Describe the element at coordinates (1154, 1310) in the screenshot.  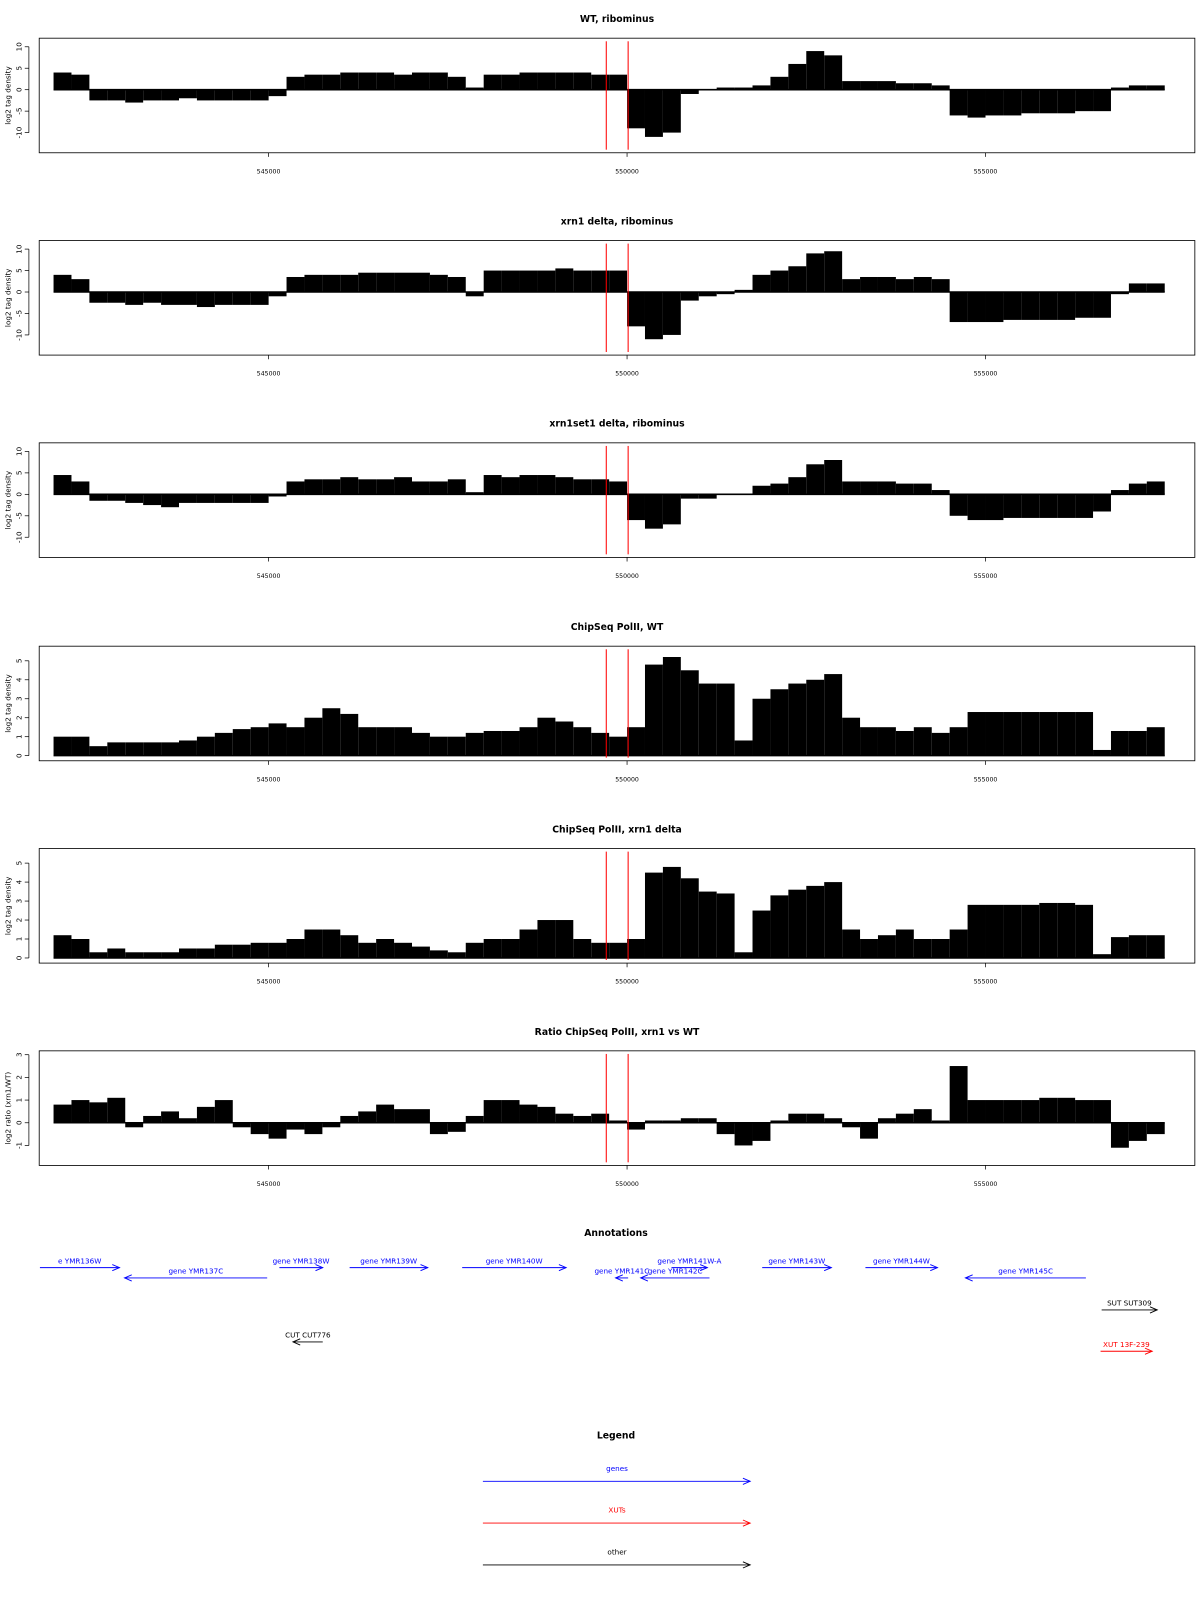
I see `arrow-head` at that location.